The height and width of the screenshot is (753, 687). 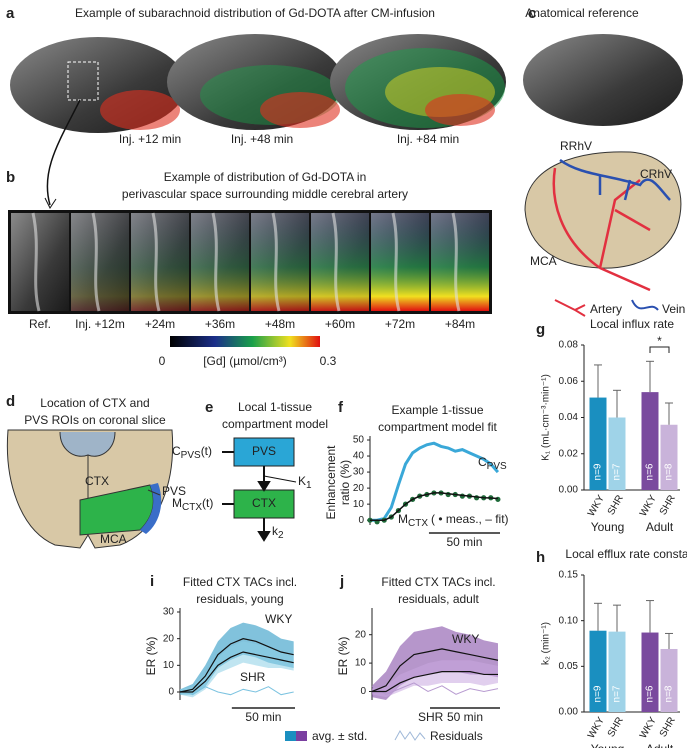 I want to click on frame-strip, so click(x=250, y=262).